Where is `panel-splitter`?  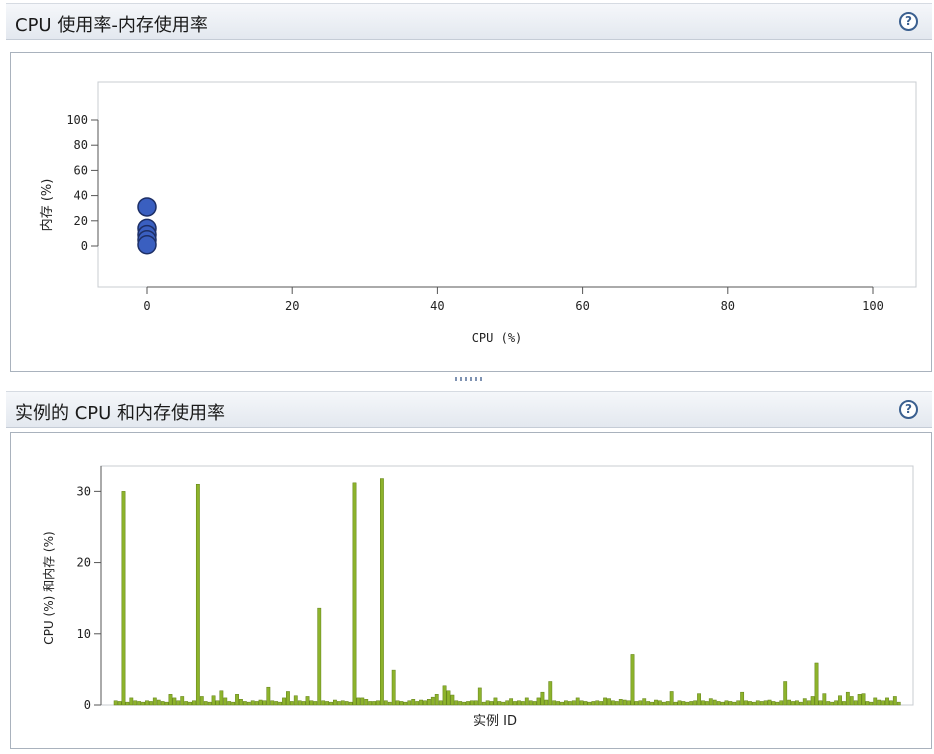 panel-splitter is located at coordinates (469, 379).